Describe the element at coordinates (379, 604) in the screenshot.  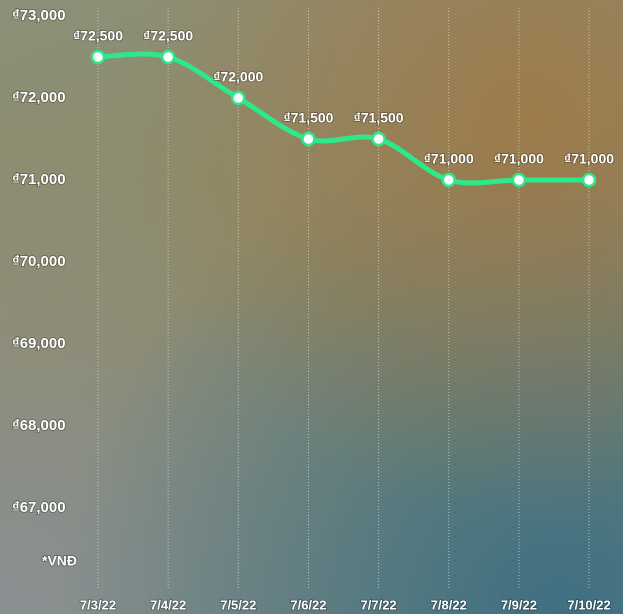
I see `x-tick-label: 7/7/22` at that location.